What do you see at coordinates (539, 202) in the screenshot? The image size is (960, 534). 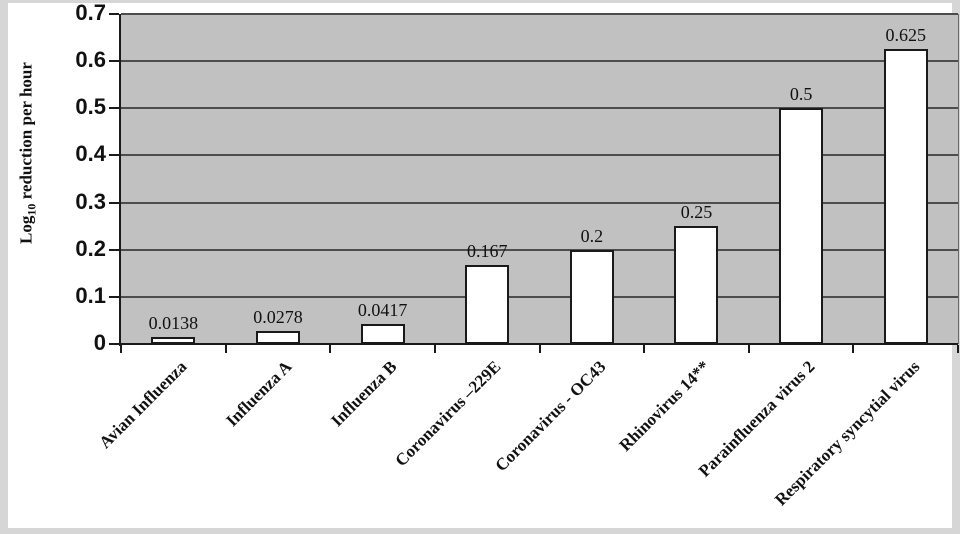 I see `y-gridline-0.3` at bounding box center [539, 202].